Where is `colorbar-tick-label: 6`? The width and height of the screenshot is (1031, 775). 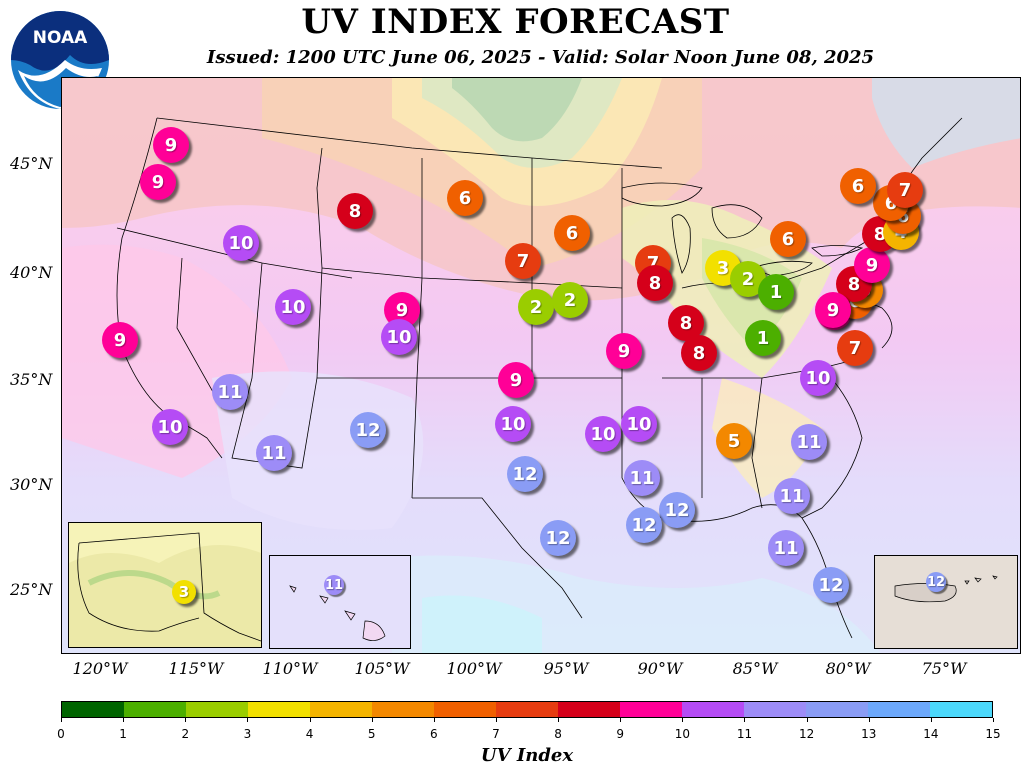 colorbar-tick-label: 6 is located at coordinates (433, 734).